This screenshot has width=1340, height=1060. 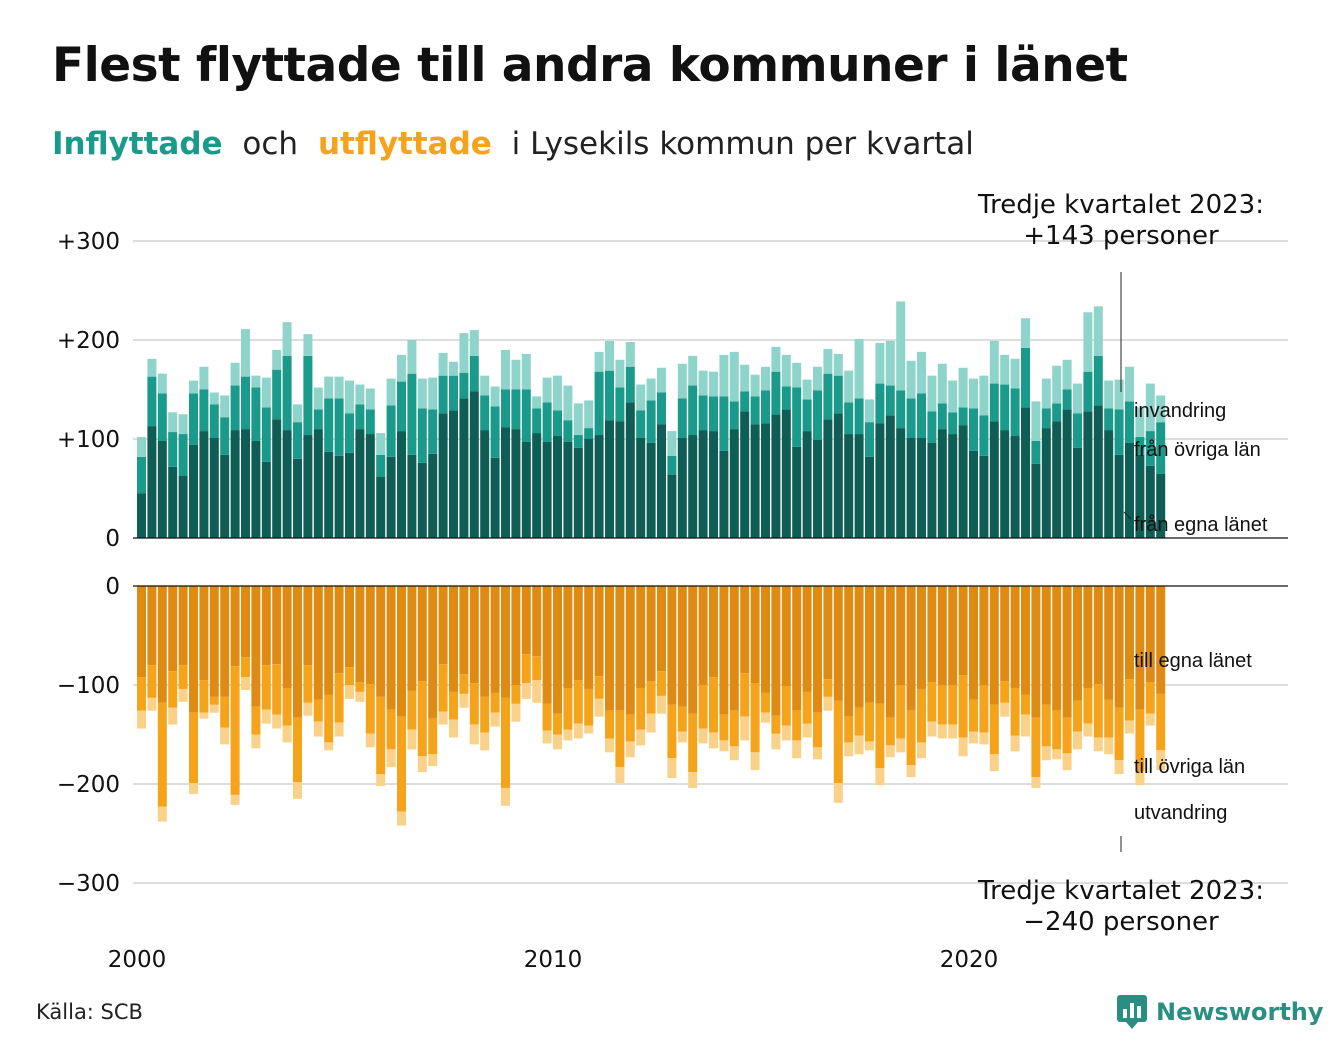 I want to click on in-annotation-line1: Tredje kvartalet 2023:, so click(x=1120, y=205).